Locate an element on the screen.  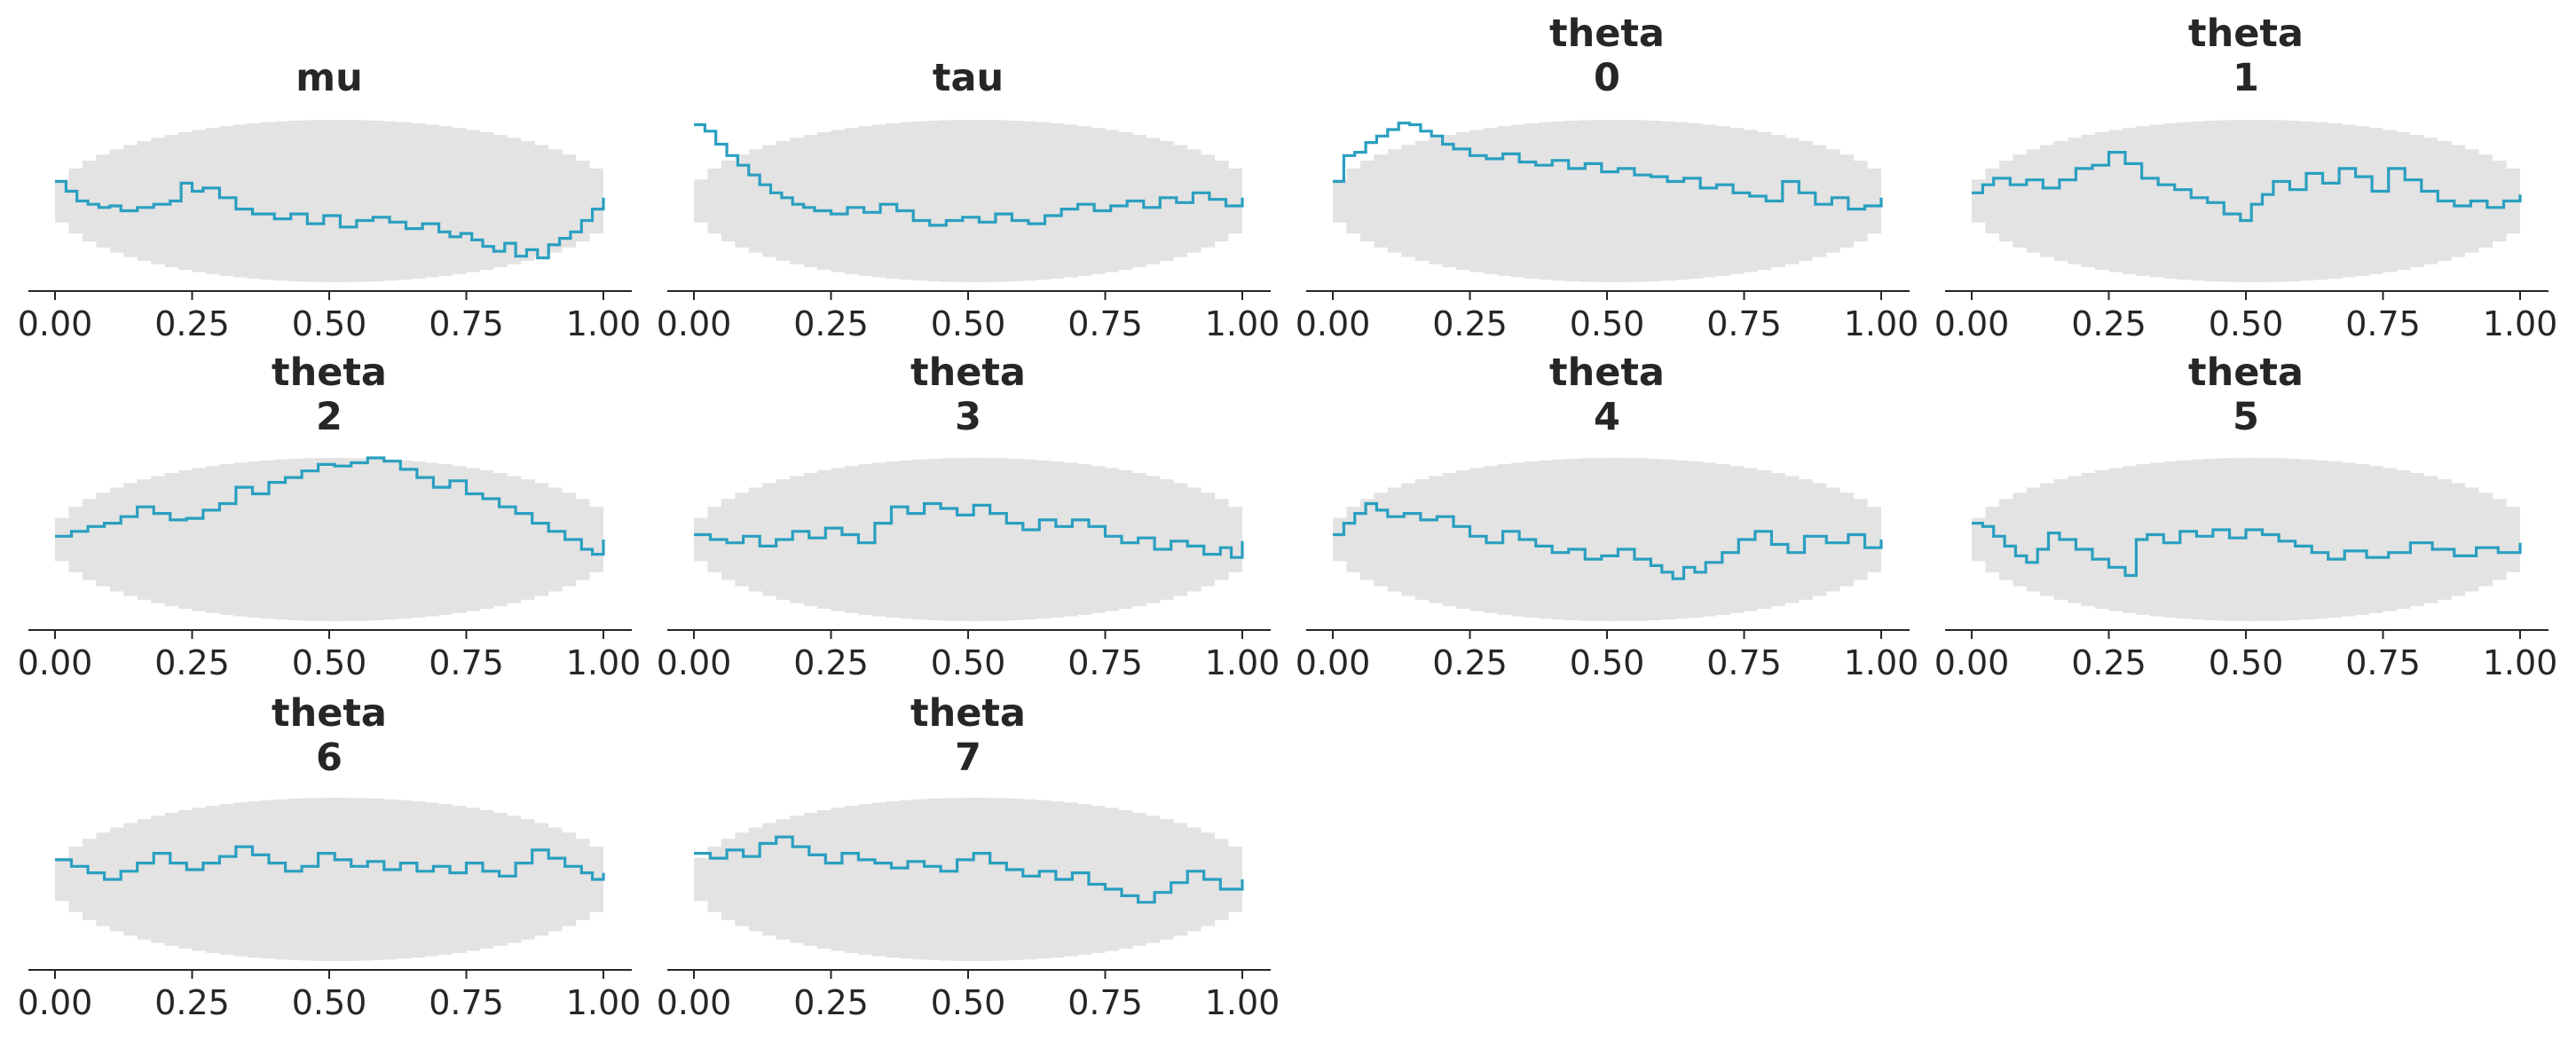
panel-title: 7 is located at coordinates (968, 758).